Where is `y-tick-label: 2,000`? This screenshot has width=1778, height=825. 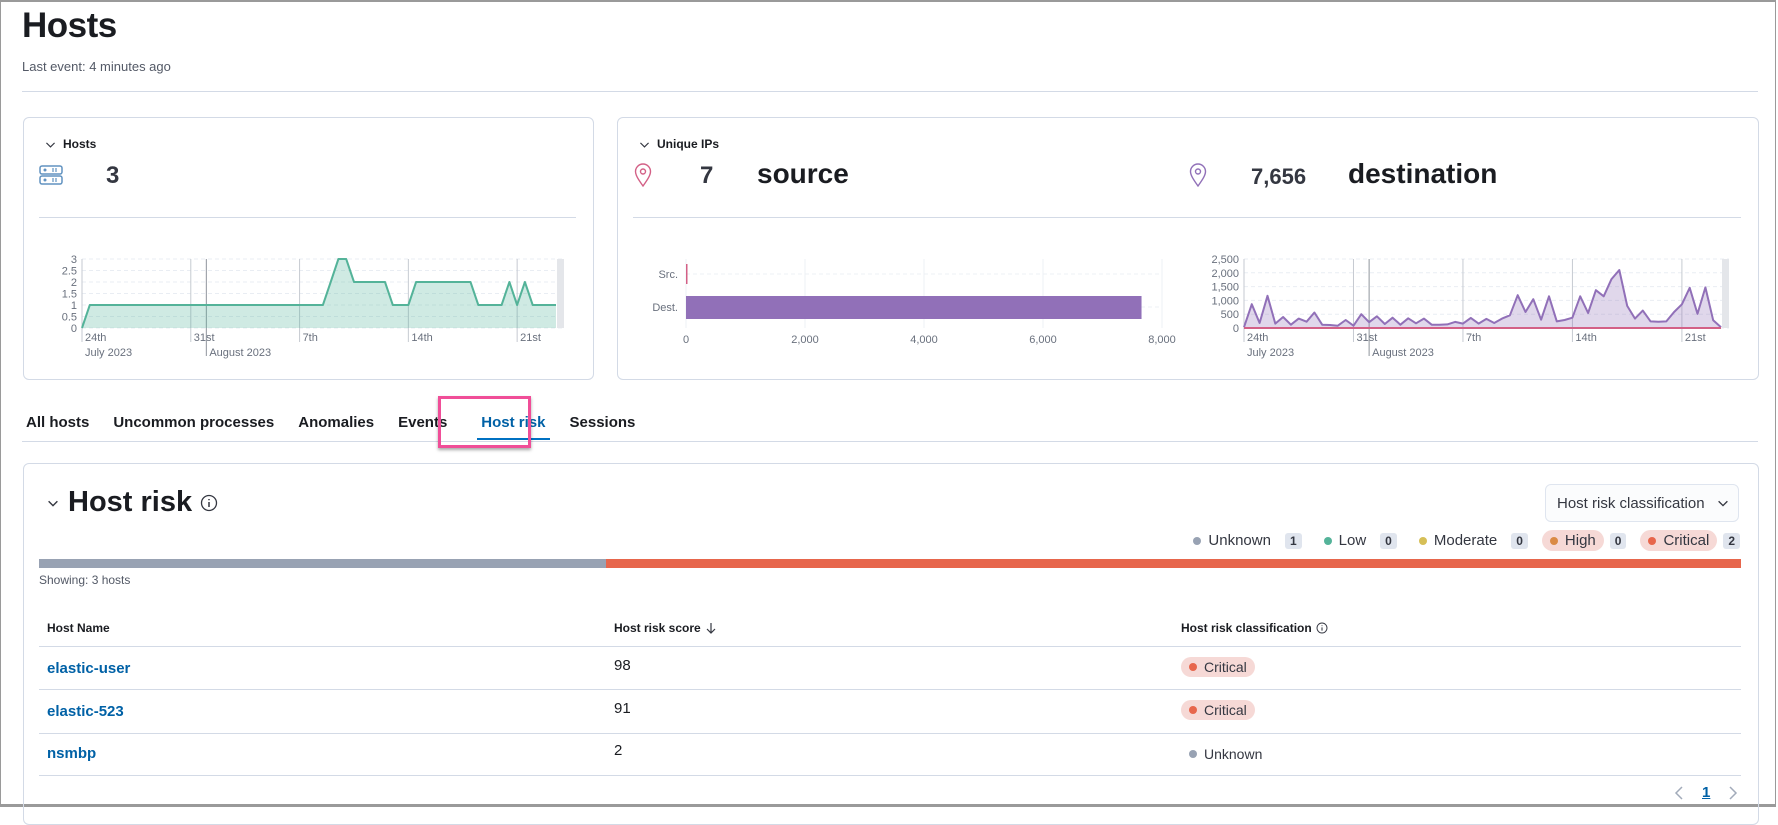 y-tick-label: 2,000 is located at coordinates (1225, 274).